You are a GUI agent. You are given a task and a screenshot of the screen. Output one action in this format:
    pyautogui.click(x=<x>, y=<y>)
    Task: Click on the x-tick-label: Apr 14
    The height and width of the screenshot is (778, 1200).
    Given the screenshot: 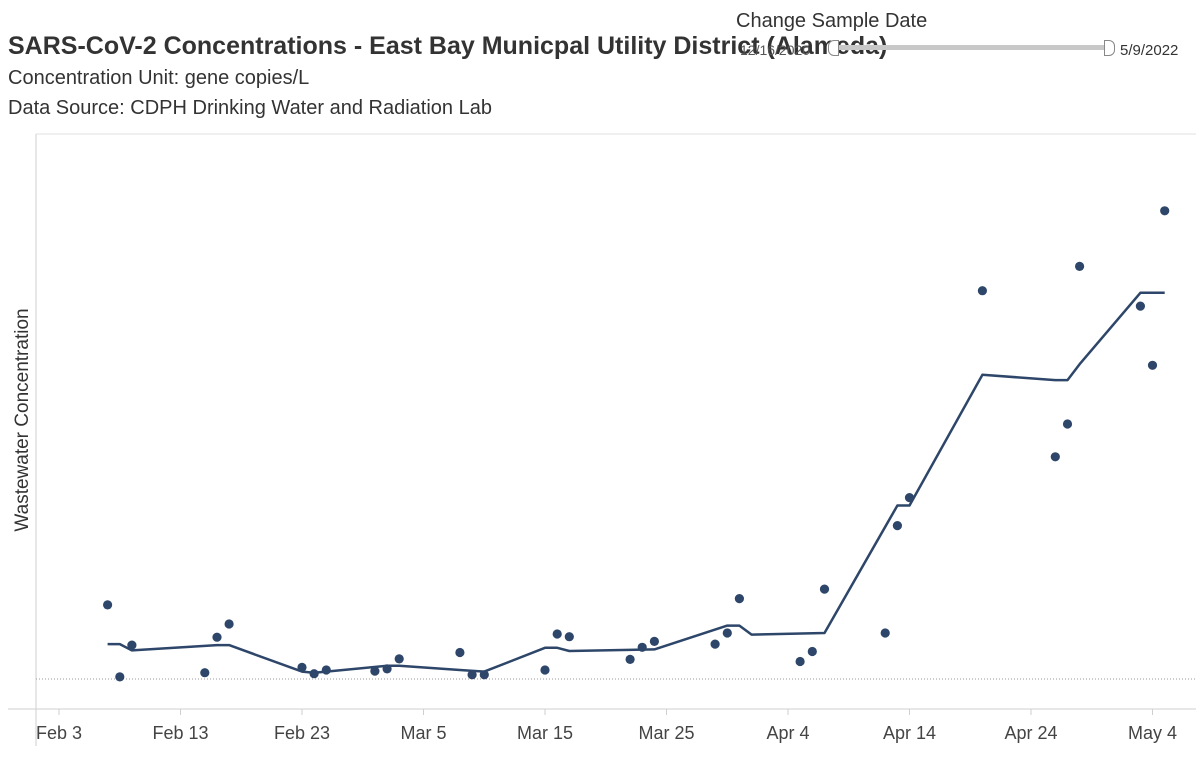 What is the action you would take?
    pyautogui.click(x=909, y=733)
    